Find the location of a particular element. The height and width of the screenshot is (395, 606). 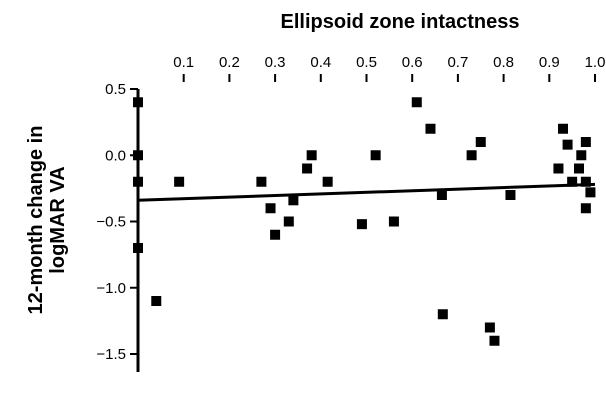

x-tick-label: 0.5 is located at coordinates (366, 62).